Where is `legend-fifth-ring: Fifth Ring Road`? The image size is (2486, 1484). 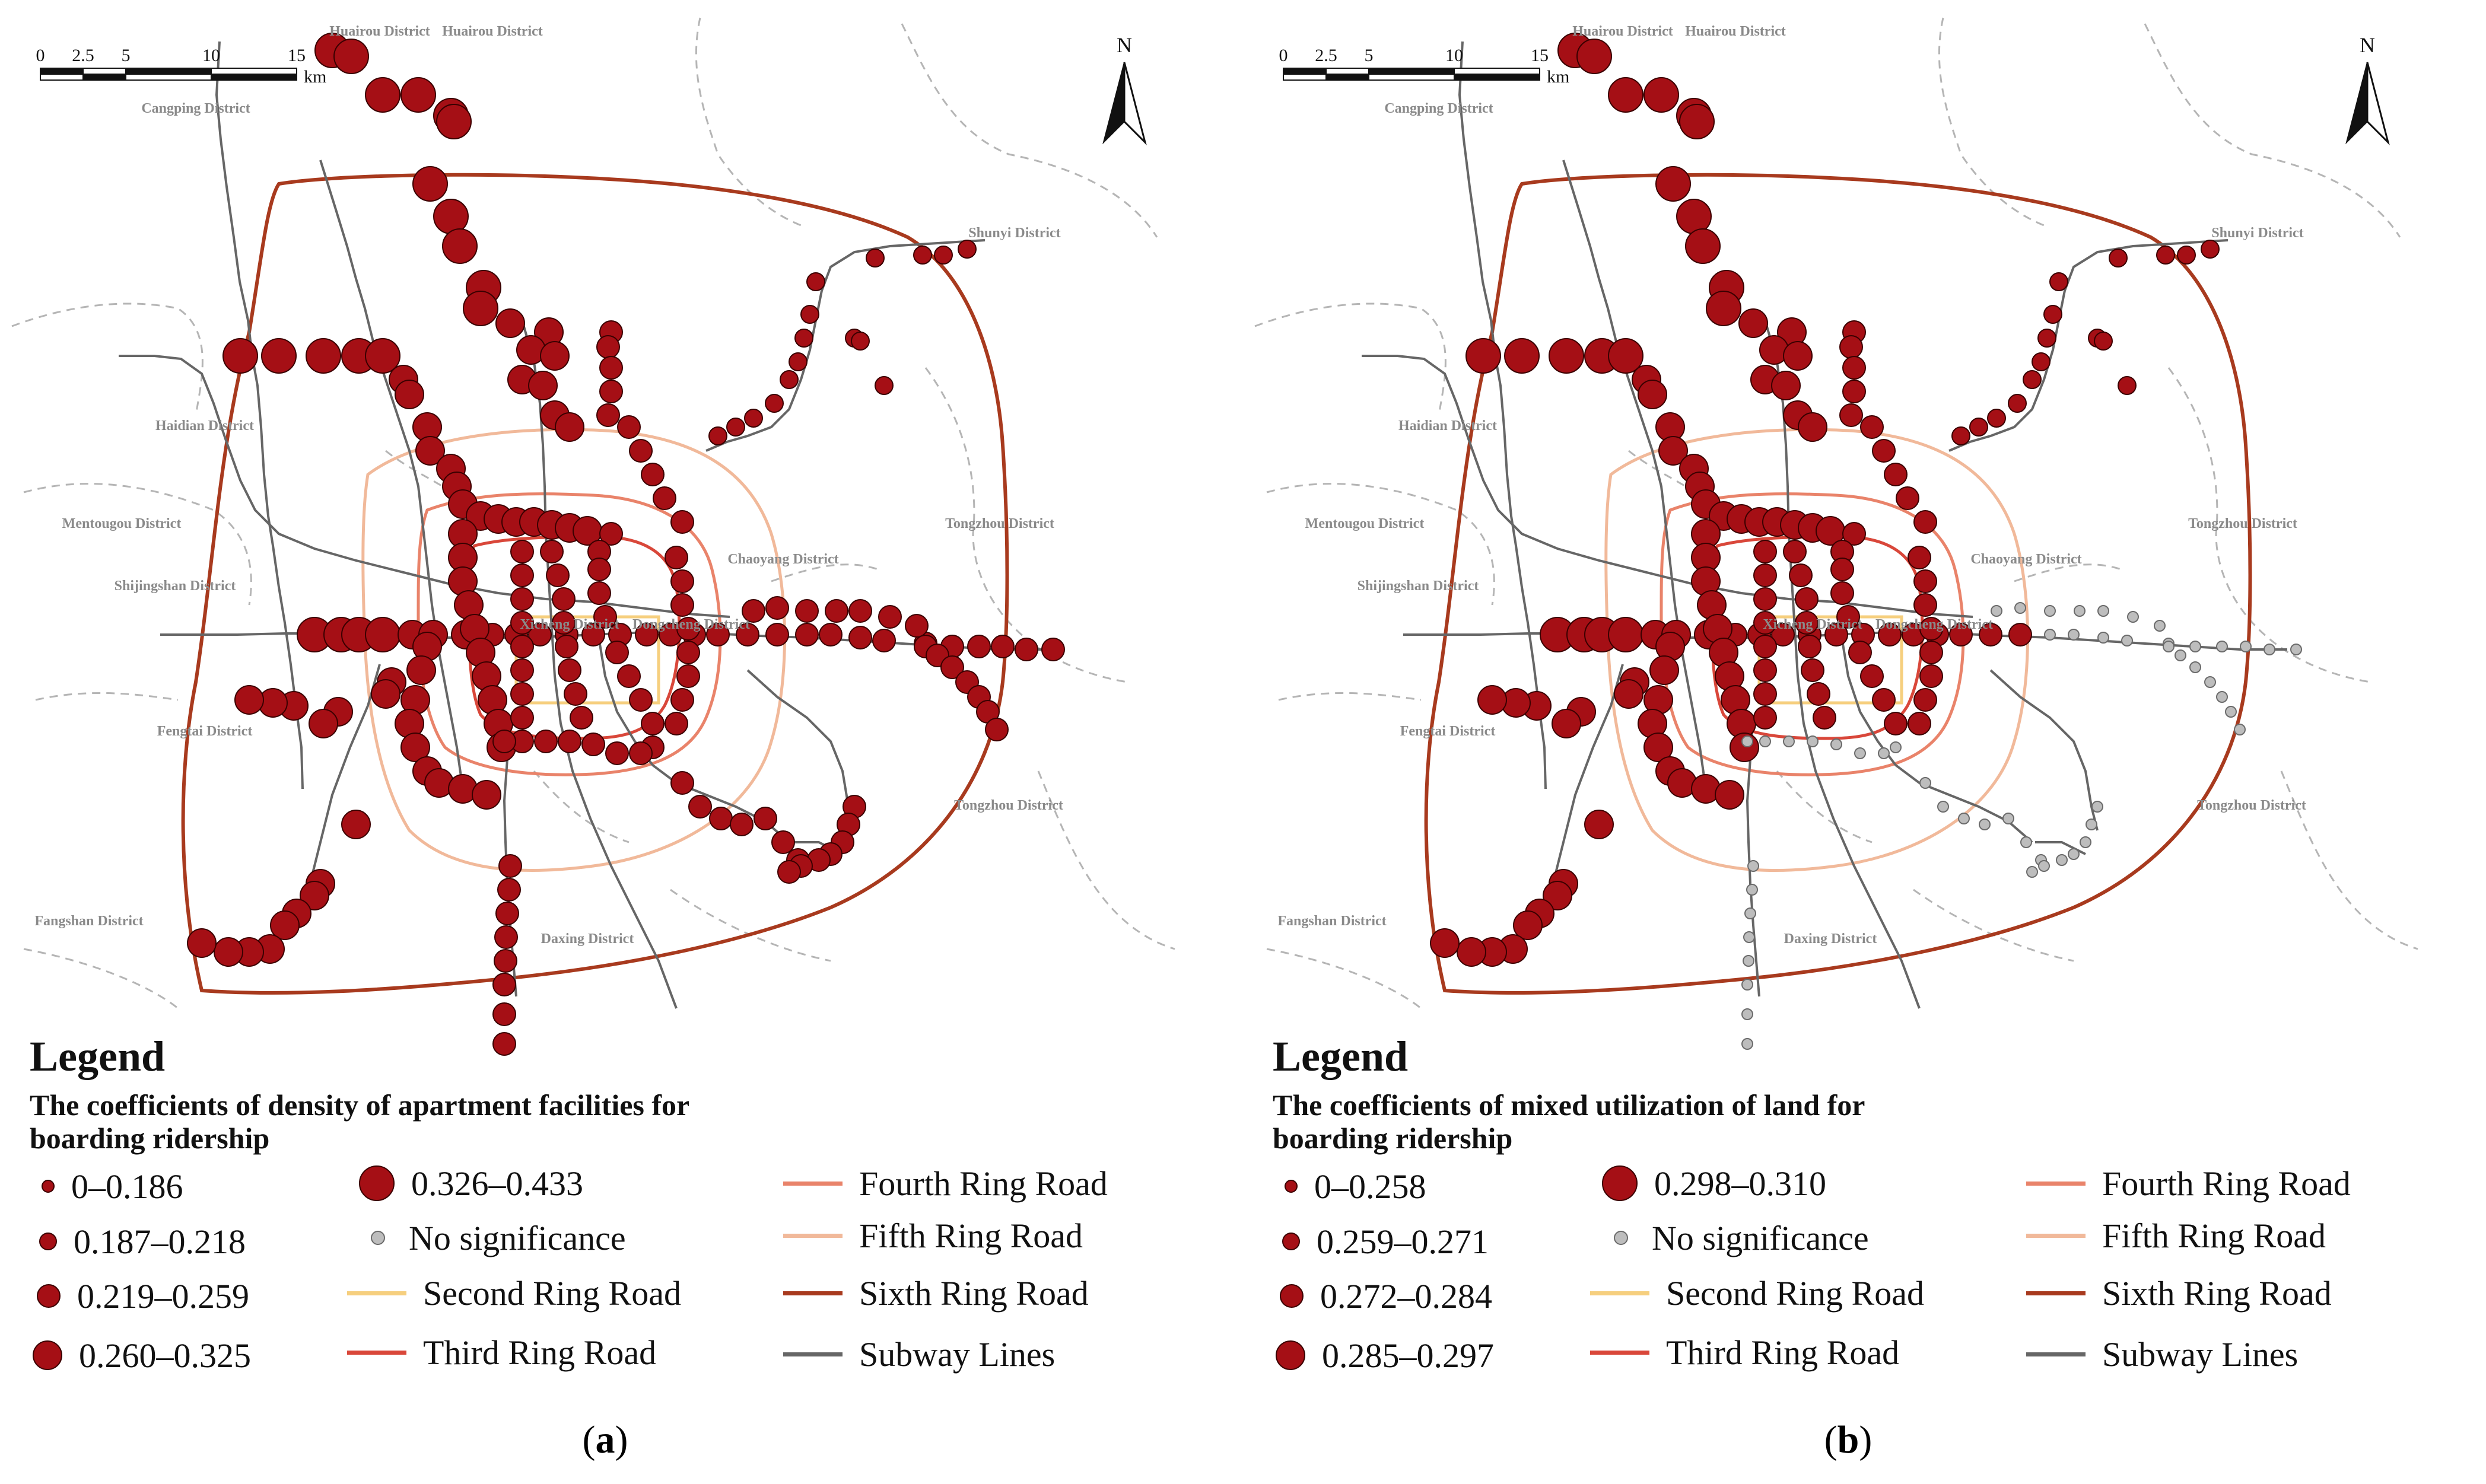 legend-fifth-ring: Fifth Ring Road is located at coordinates (933, 1235).